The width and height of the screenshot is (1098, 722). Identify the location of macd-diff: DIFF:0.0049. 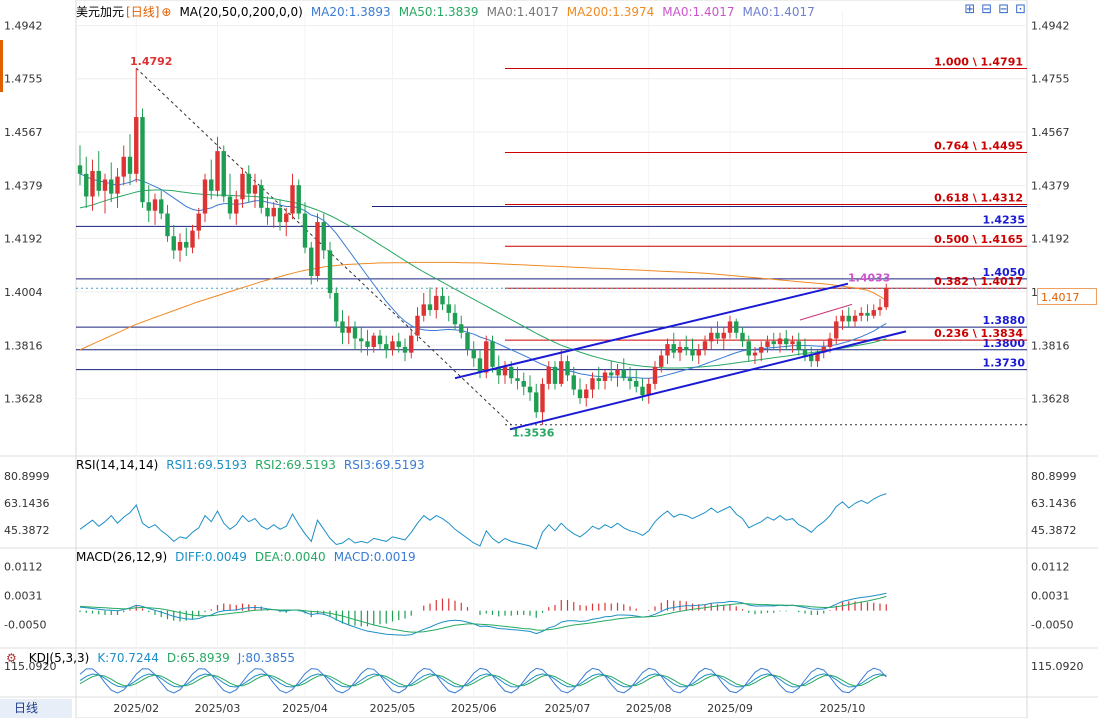
(211, 557).